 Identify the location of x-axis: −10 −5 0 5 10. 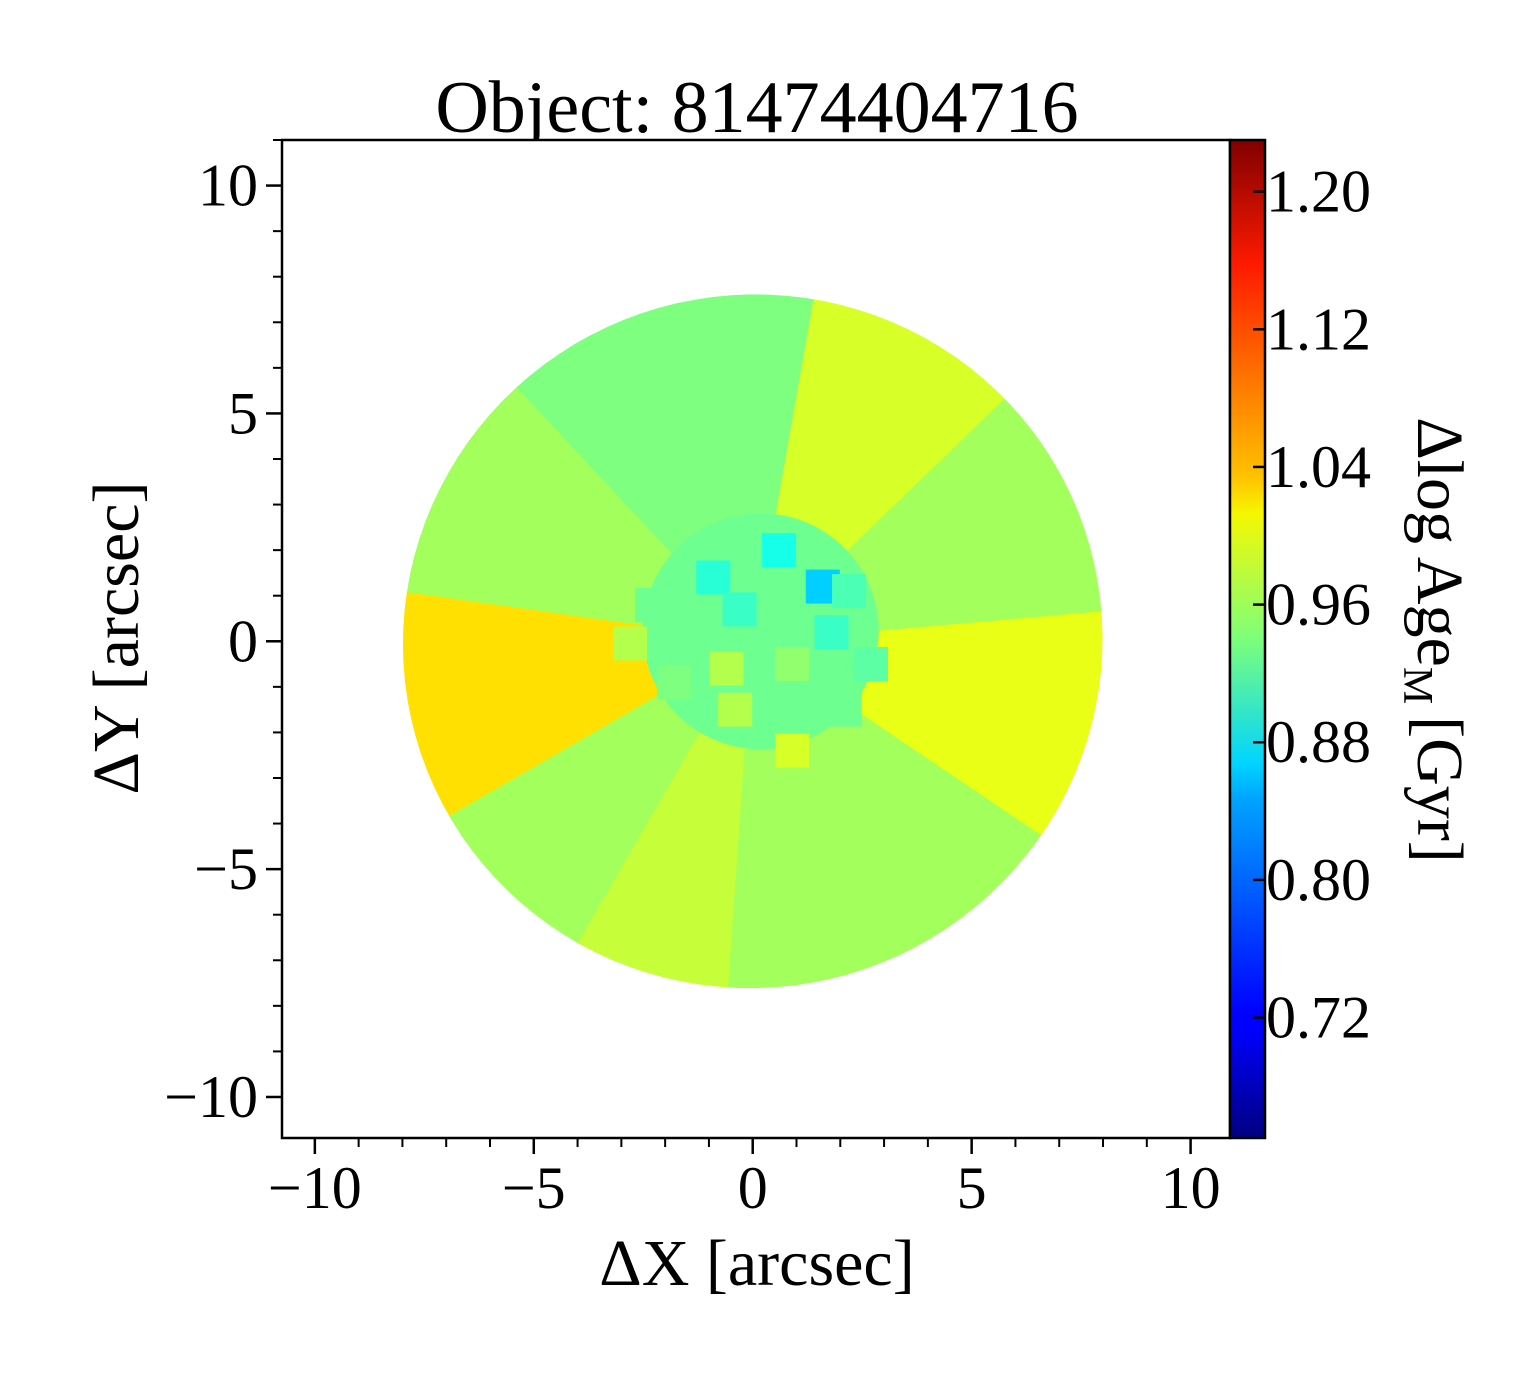
(744, 1179).